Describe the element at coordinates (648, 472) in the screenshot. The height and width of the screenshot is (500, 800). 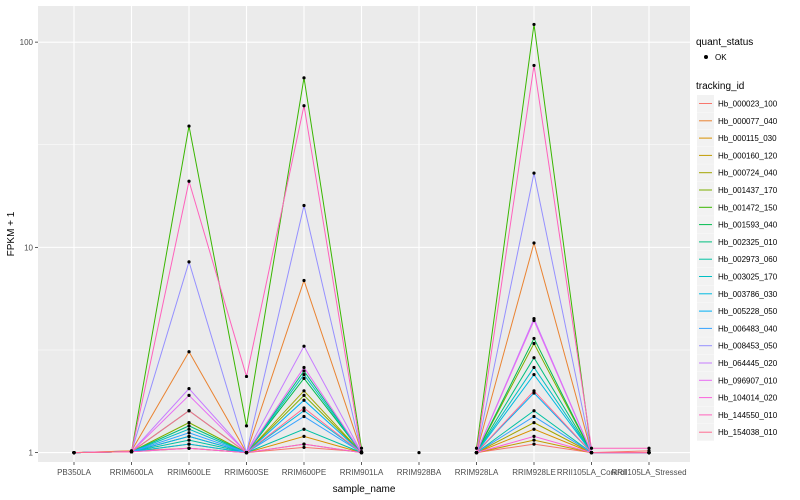
I see `x-tick-label: RRII105LA_Stressed` at that location.